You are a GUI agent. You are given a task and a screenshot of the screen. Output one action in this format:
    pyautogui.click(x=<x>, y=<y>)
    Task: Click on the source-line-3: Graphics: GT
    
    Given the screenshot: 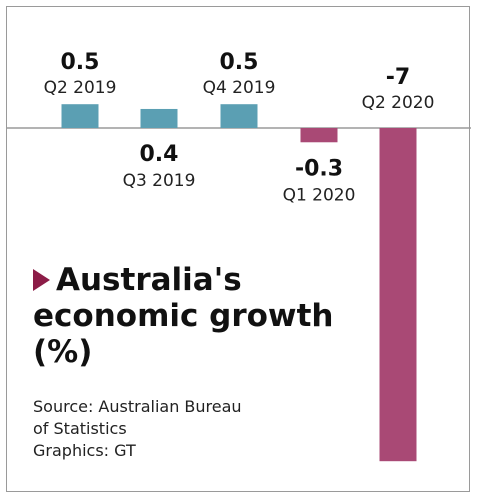 What is the action you would take?
    pyautogui.click(x=84, y=450)
    